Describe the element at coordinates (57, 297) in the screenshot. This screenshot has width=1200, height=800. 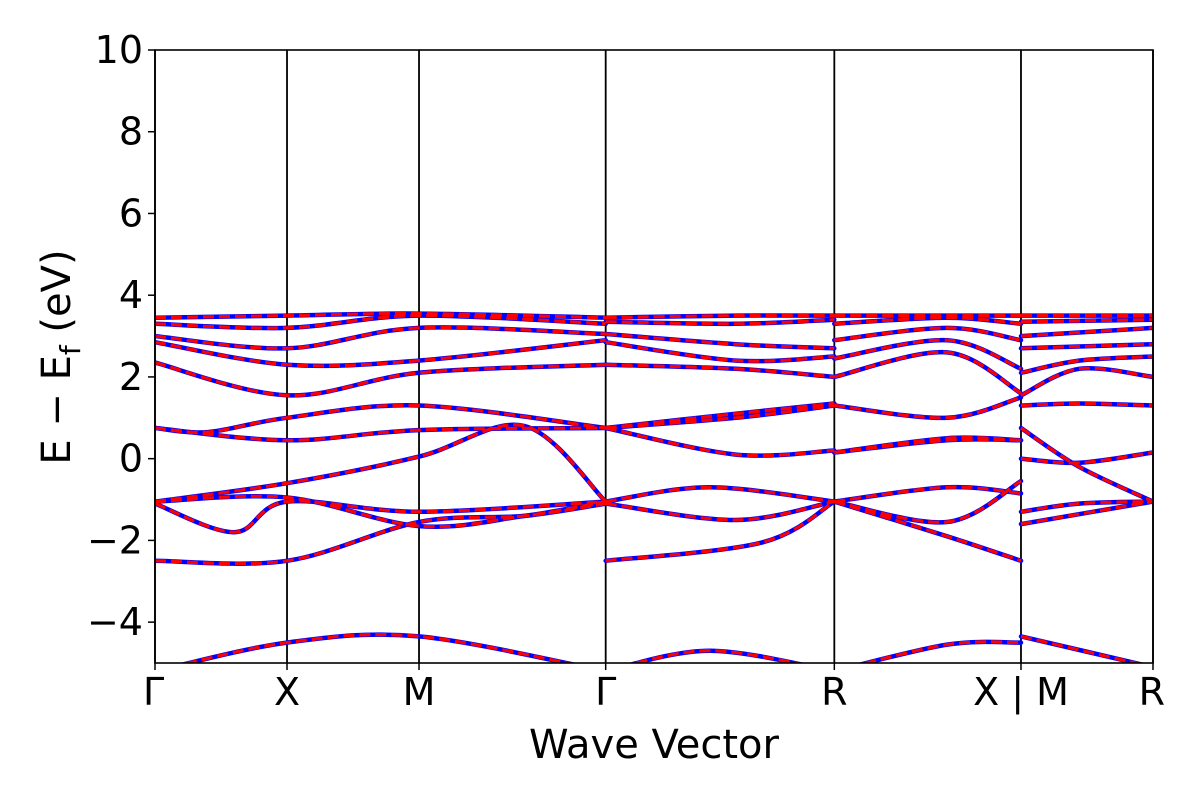
I see `y-axis-label-unit: (eV)` at that location.